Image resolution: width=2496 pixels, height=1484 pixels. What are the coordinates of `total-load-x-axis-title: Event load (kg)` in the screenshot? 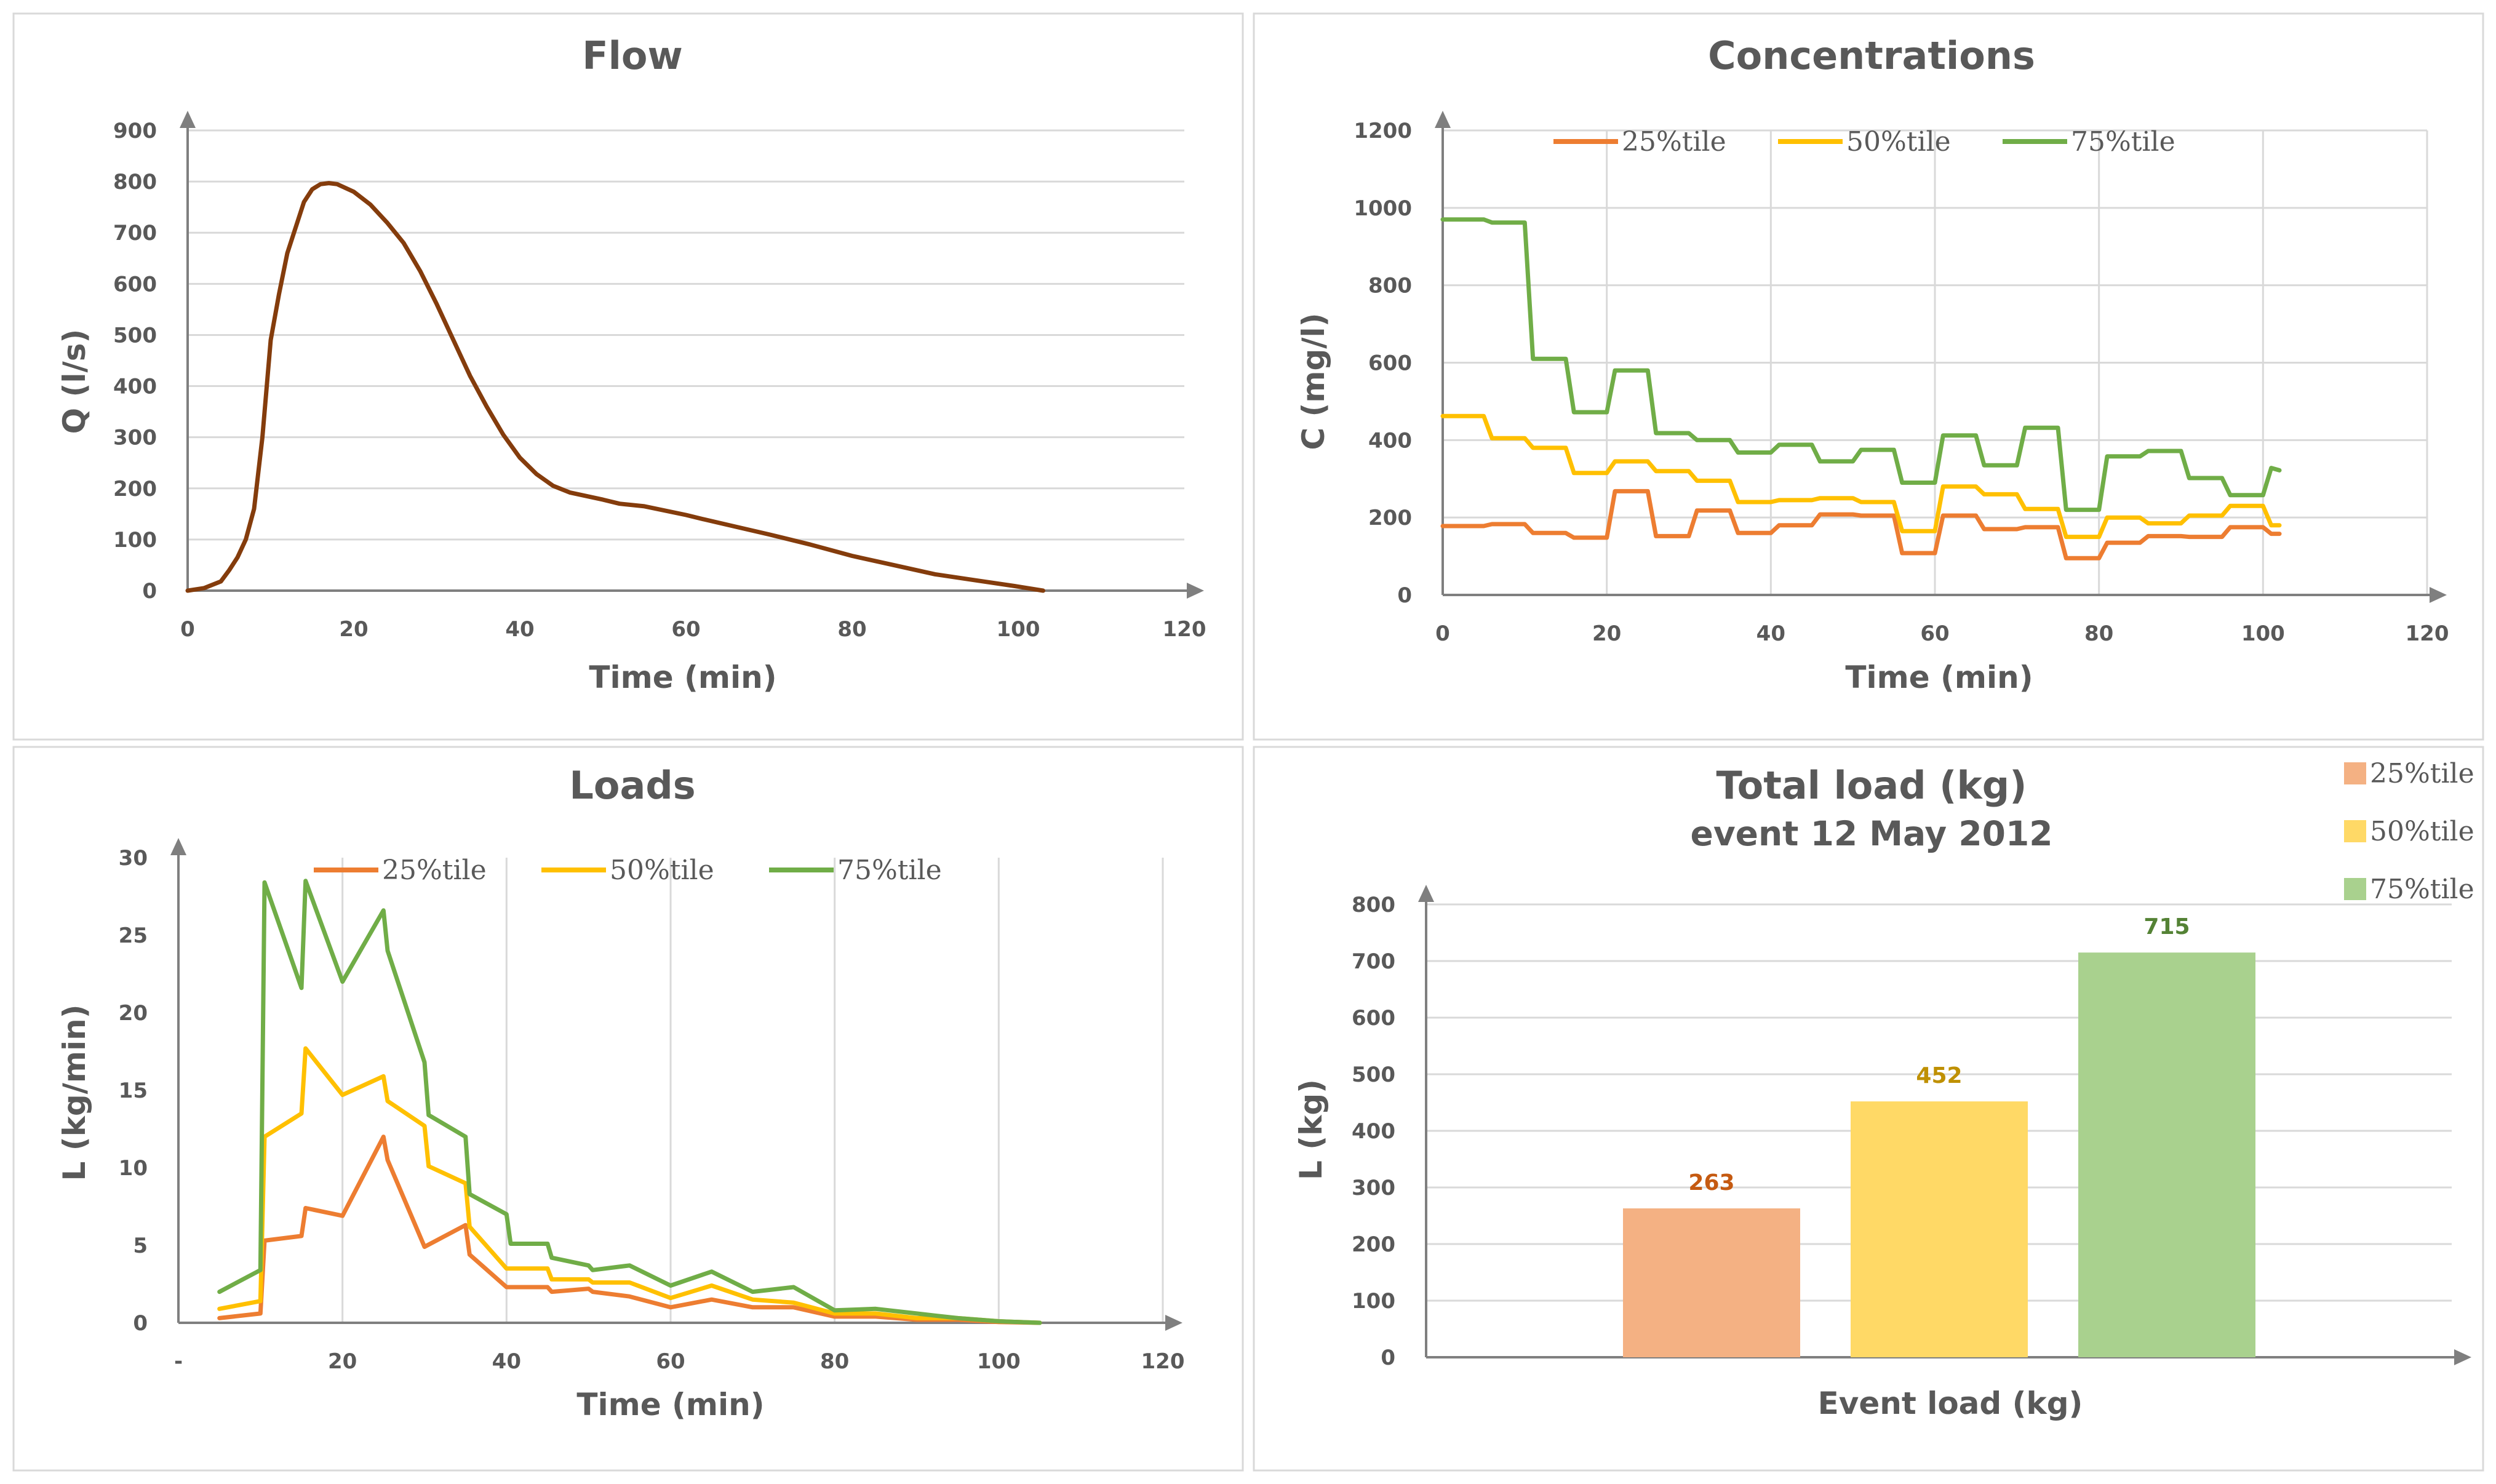 It's located at (1950, 1403).